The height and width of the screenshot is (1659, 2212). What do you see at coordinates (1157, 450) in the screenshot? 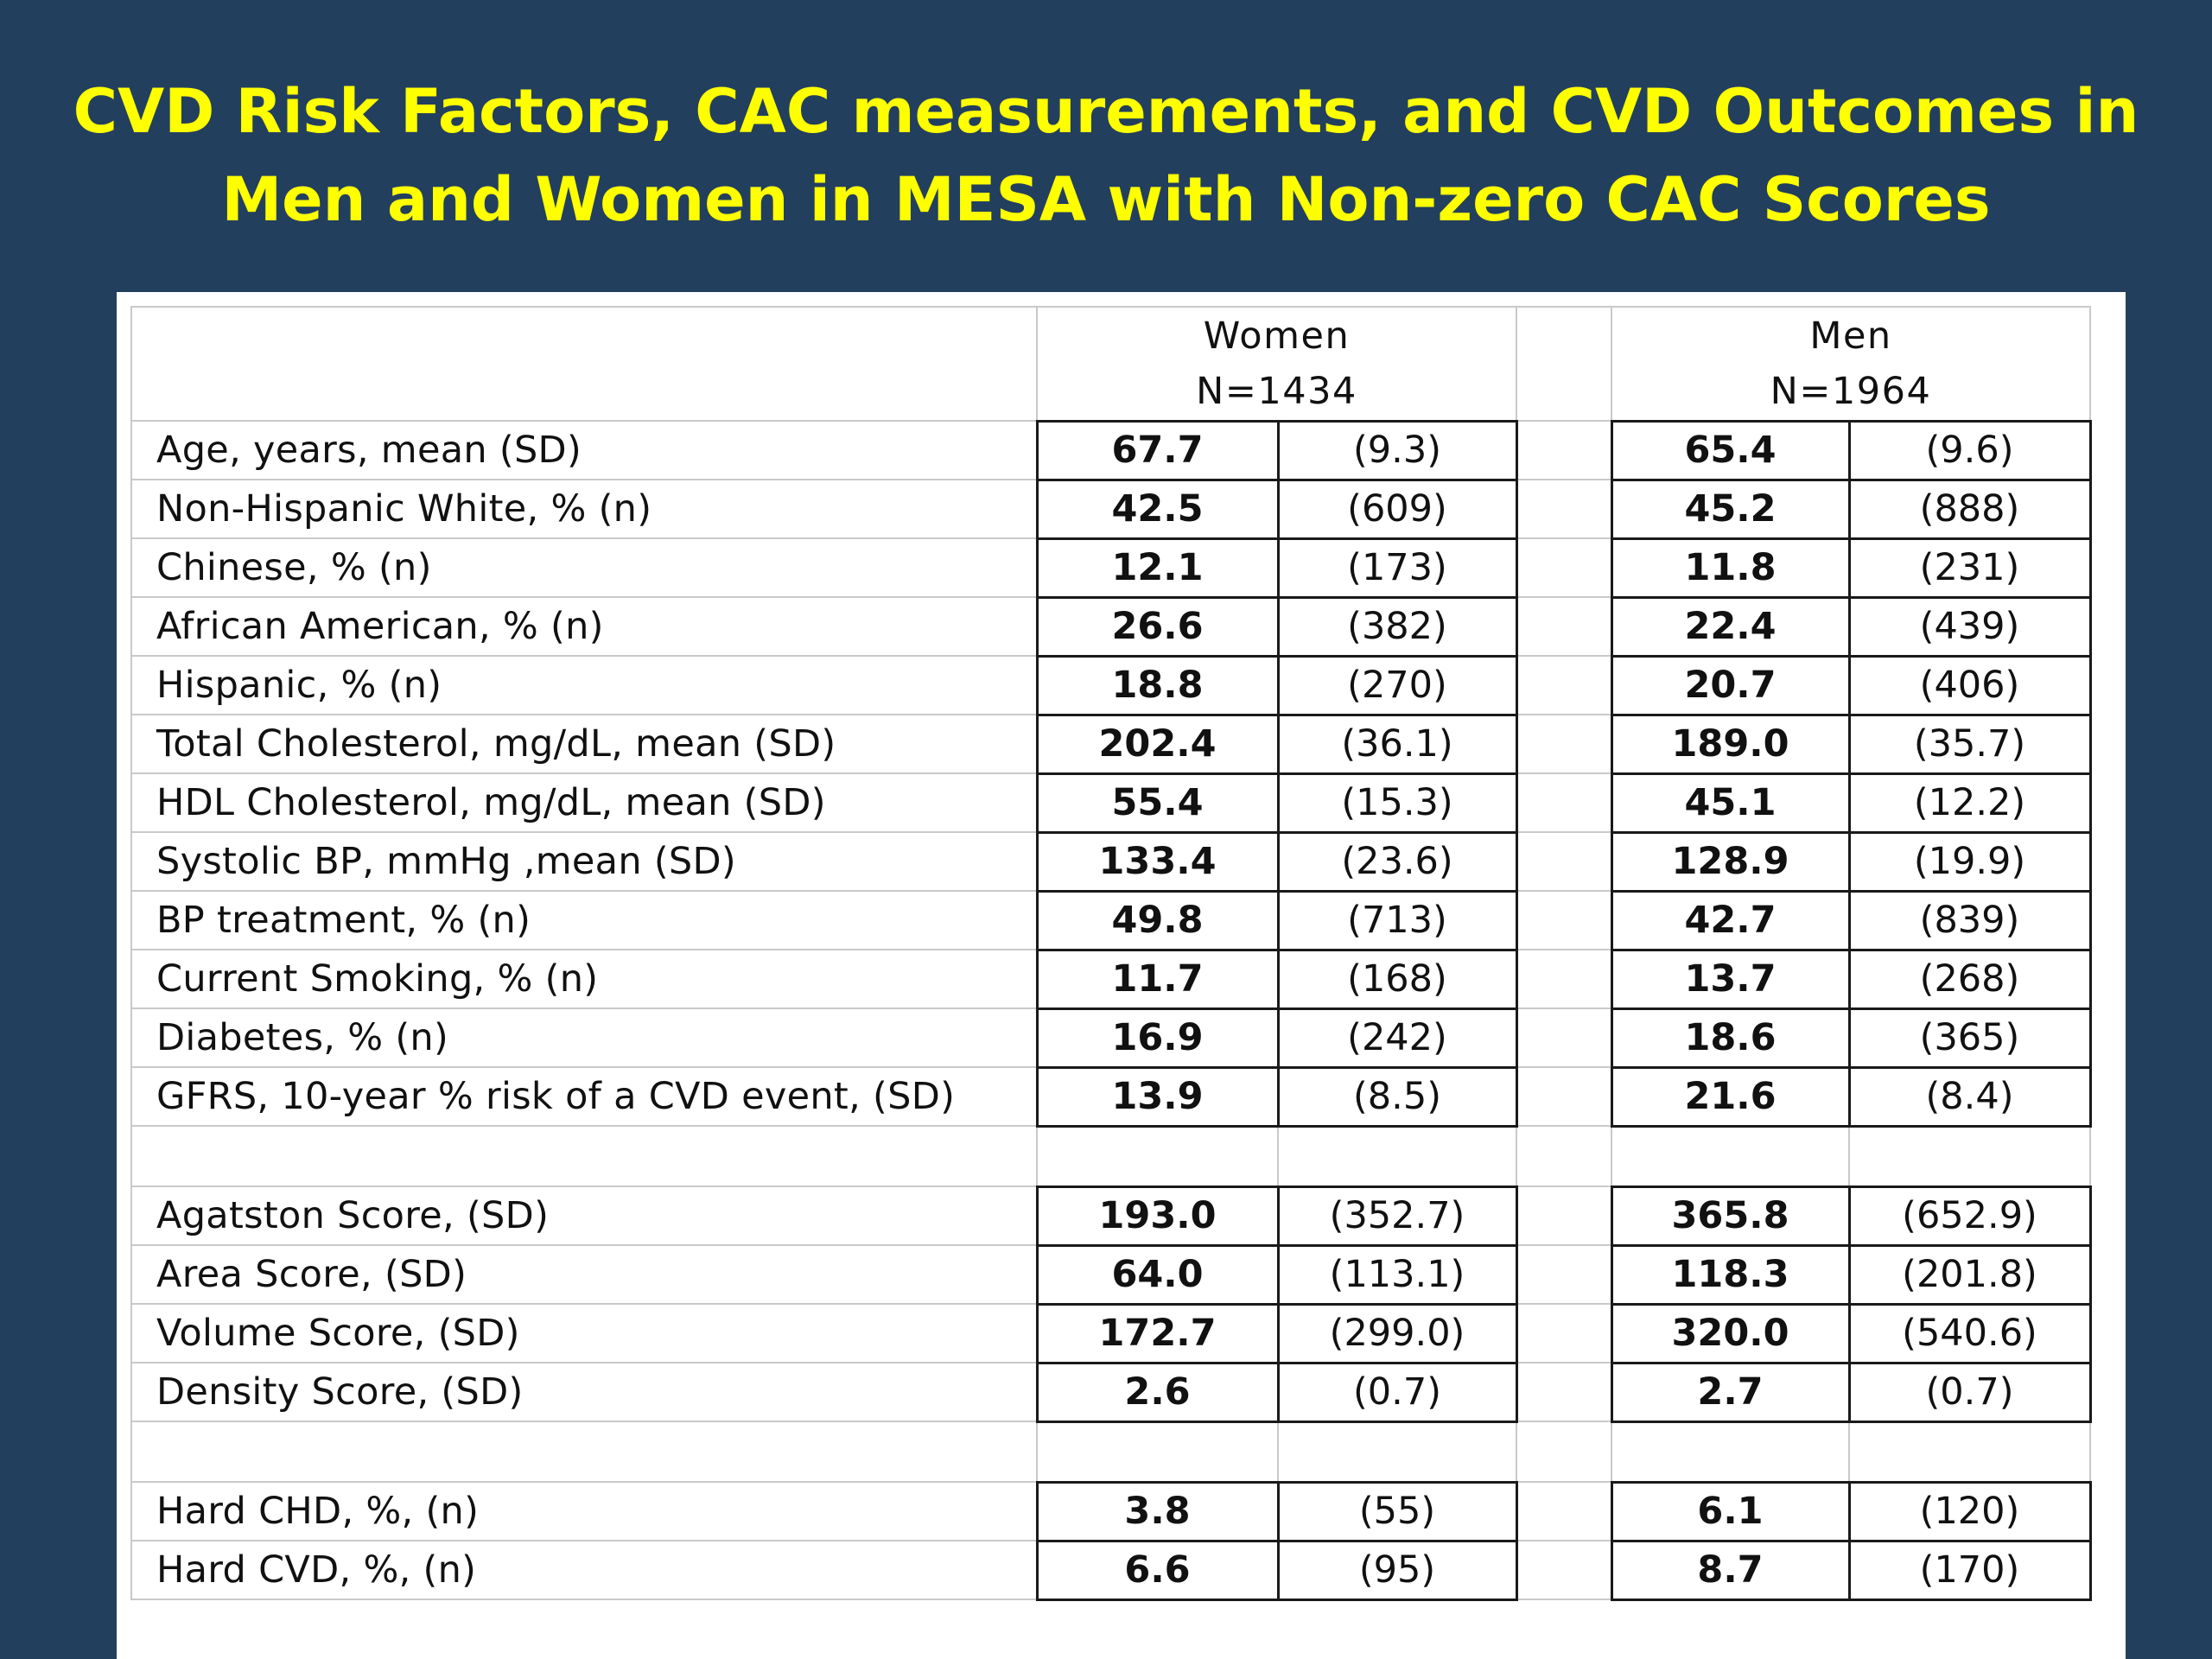
I see `women-value: 67.7` at bounding box center [1157, 450].